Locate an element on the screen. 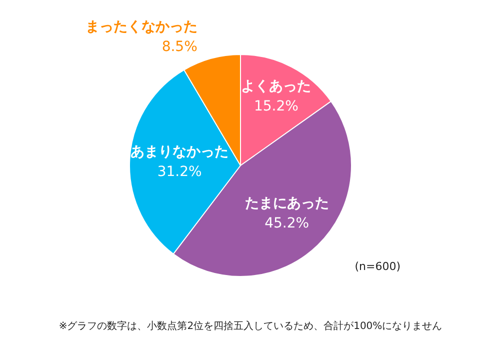 Image resolution: width=500 pixels, height=354 pixels. data-label: 8.5% is located at coordinates (180, 47).